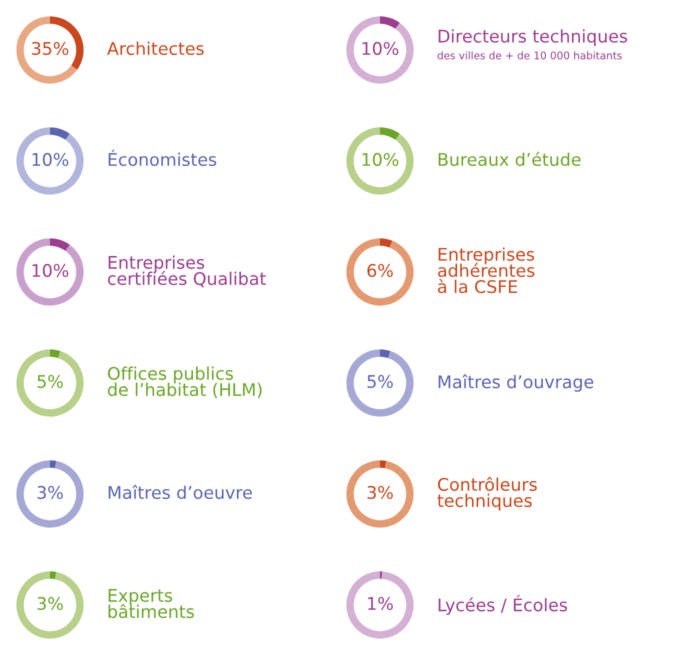  I want to click on text: Entreprises adhérentes à la CSFE, so click(486, 270).